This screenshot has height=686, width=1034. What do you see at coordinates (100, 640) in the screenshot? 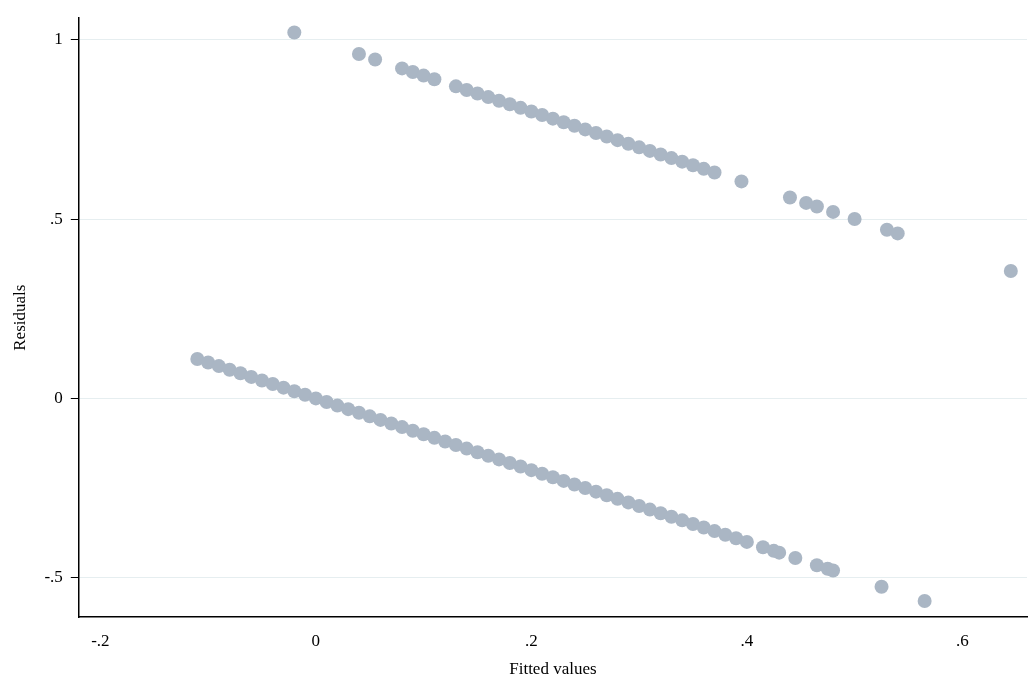
I see `x-tick-label: -.2` at bounding box center [100, 640].